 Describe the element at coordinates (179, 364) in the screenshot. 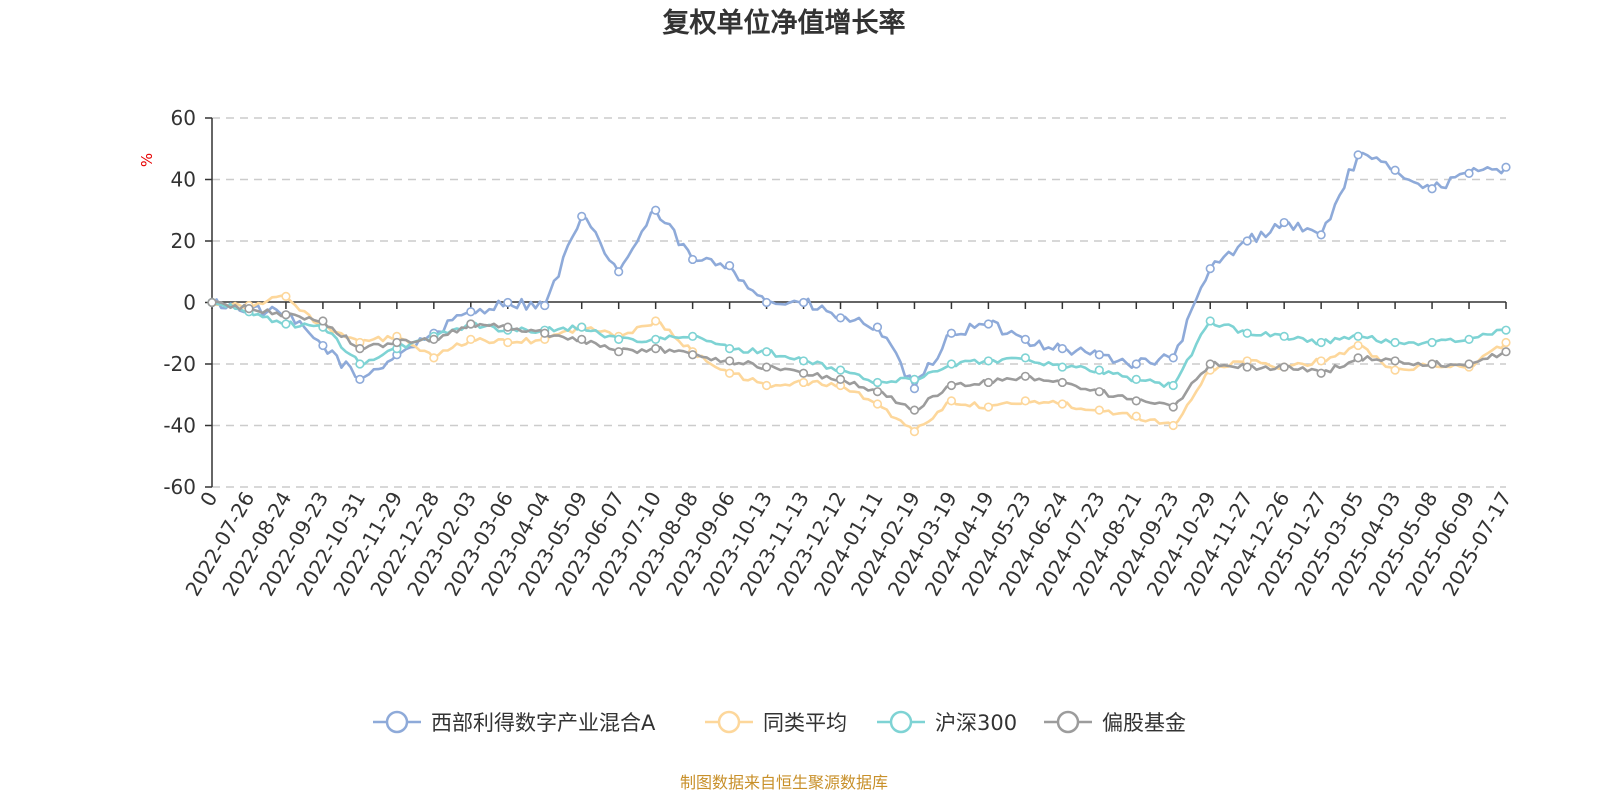

I see `y-tick-label: -20` at that location.